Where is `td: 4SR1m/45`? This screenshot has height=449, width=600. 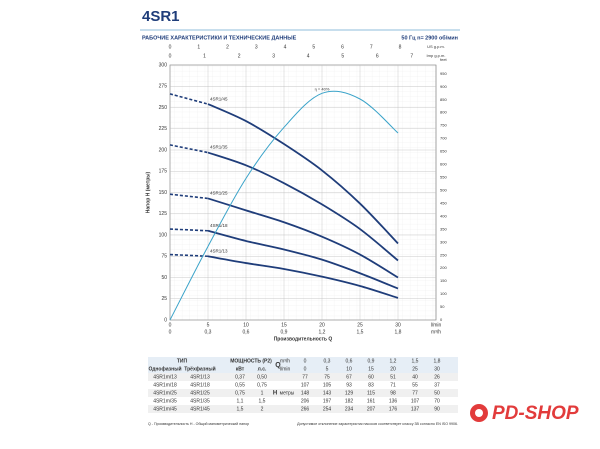 td: 4SR1m/45 is located at coordinates (165, 409).